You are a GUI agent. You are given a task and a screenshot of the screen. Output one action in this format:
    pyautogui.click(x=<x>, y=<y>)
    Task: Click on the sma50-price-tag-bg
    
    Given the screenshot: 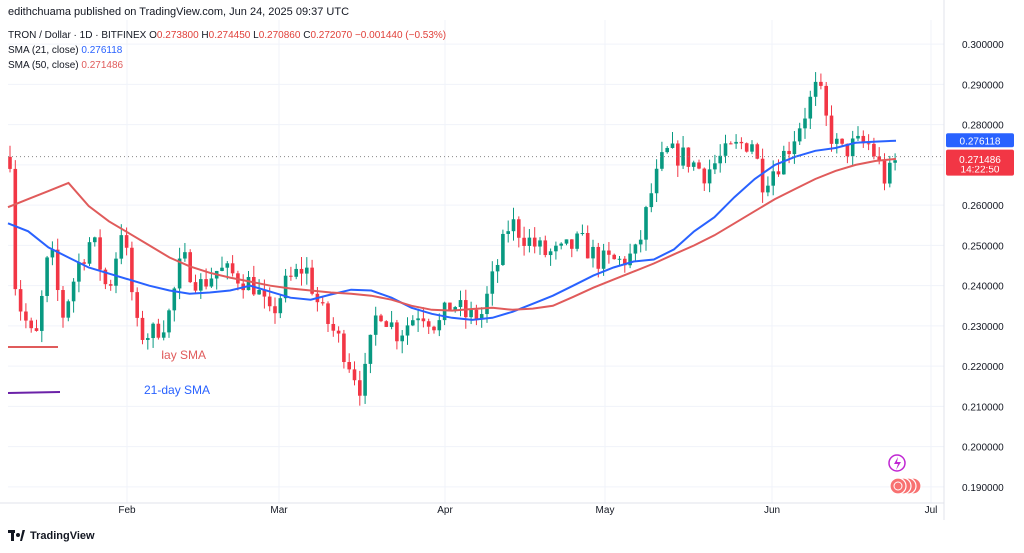 What is the action you would take?
    pyautogui.click(x=980, y=158)
    